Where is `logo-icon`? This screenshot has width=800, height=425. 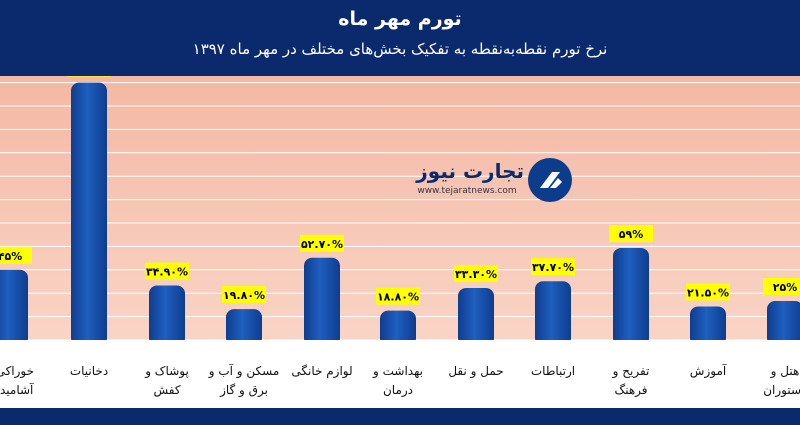 logo-icon is located at coordinates (550, 180).